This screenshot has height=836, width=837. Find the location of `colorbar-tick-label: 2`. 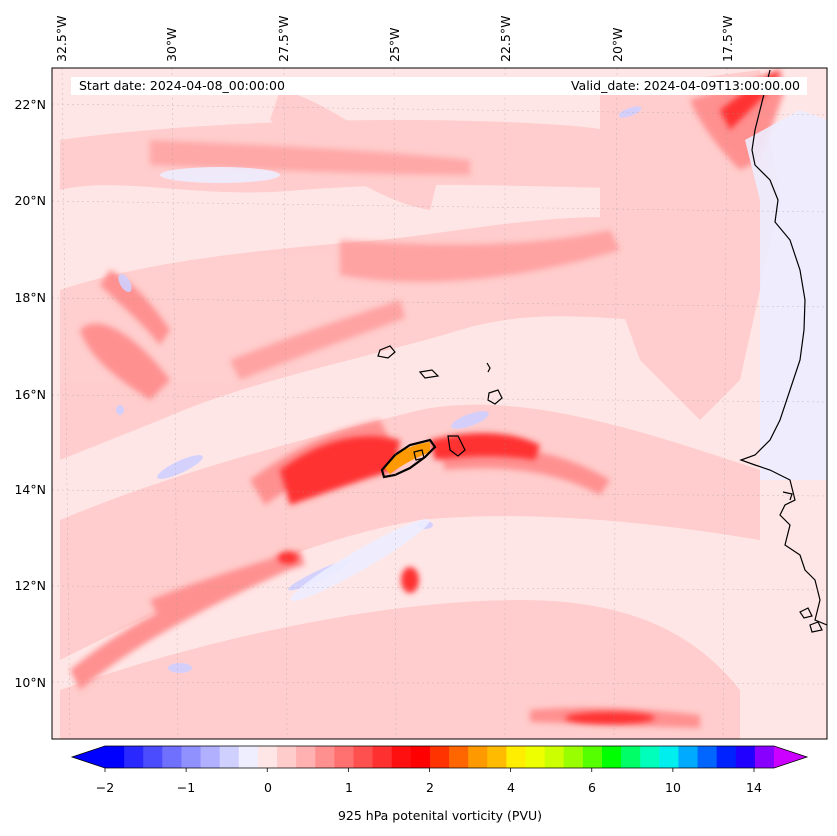

colorbar-tick-label: 2 is located at coordinates (430, 787).